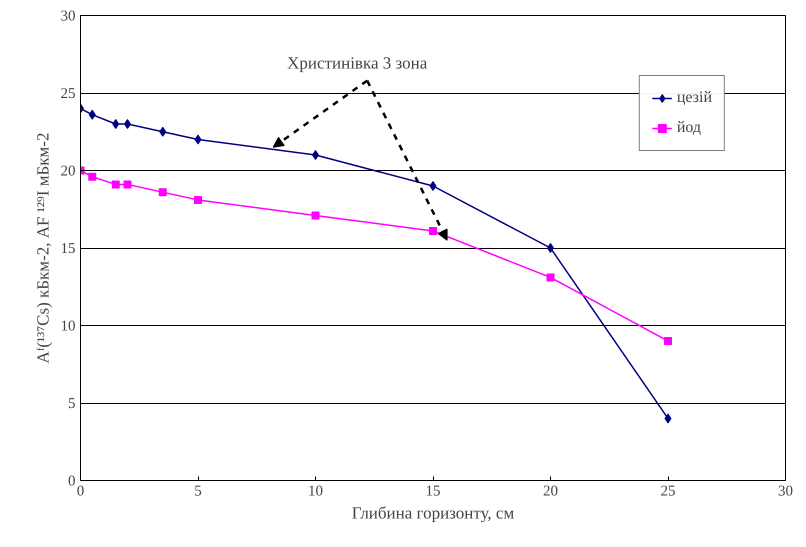  I want to click on x-tick-label: 30, so click(785, 492).